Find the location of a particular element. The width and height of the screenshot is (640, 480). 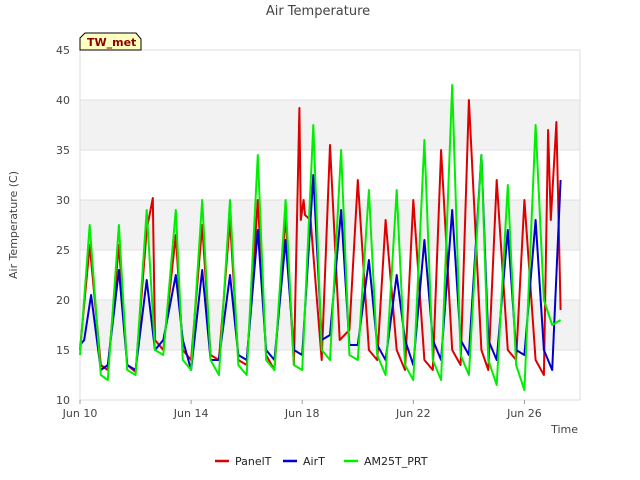

x-tick-label: Jun 10 is located at coordinates (80, 413).